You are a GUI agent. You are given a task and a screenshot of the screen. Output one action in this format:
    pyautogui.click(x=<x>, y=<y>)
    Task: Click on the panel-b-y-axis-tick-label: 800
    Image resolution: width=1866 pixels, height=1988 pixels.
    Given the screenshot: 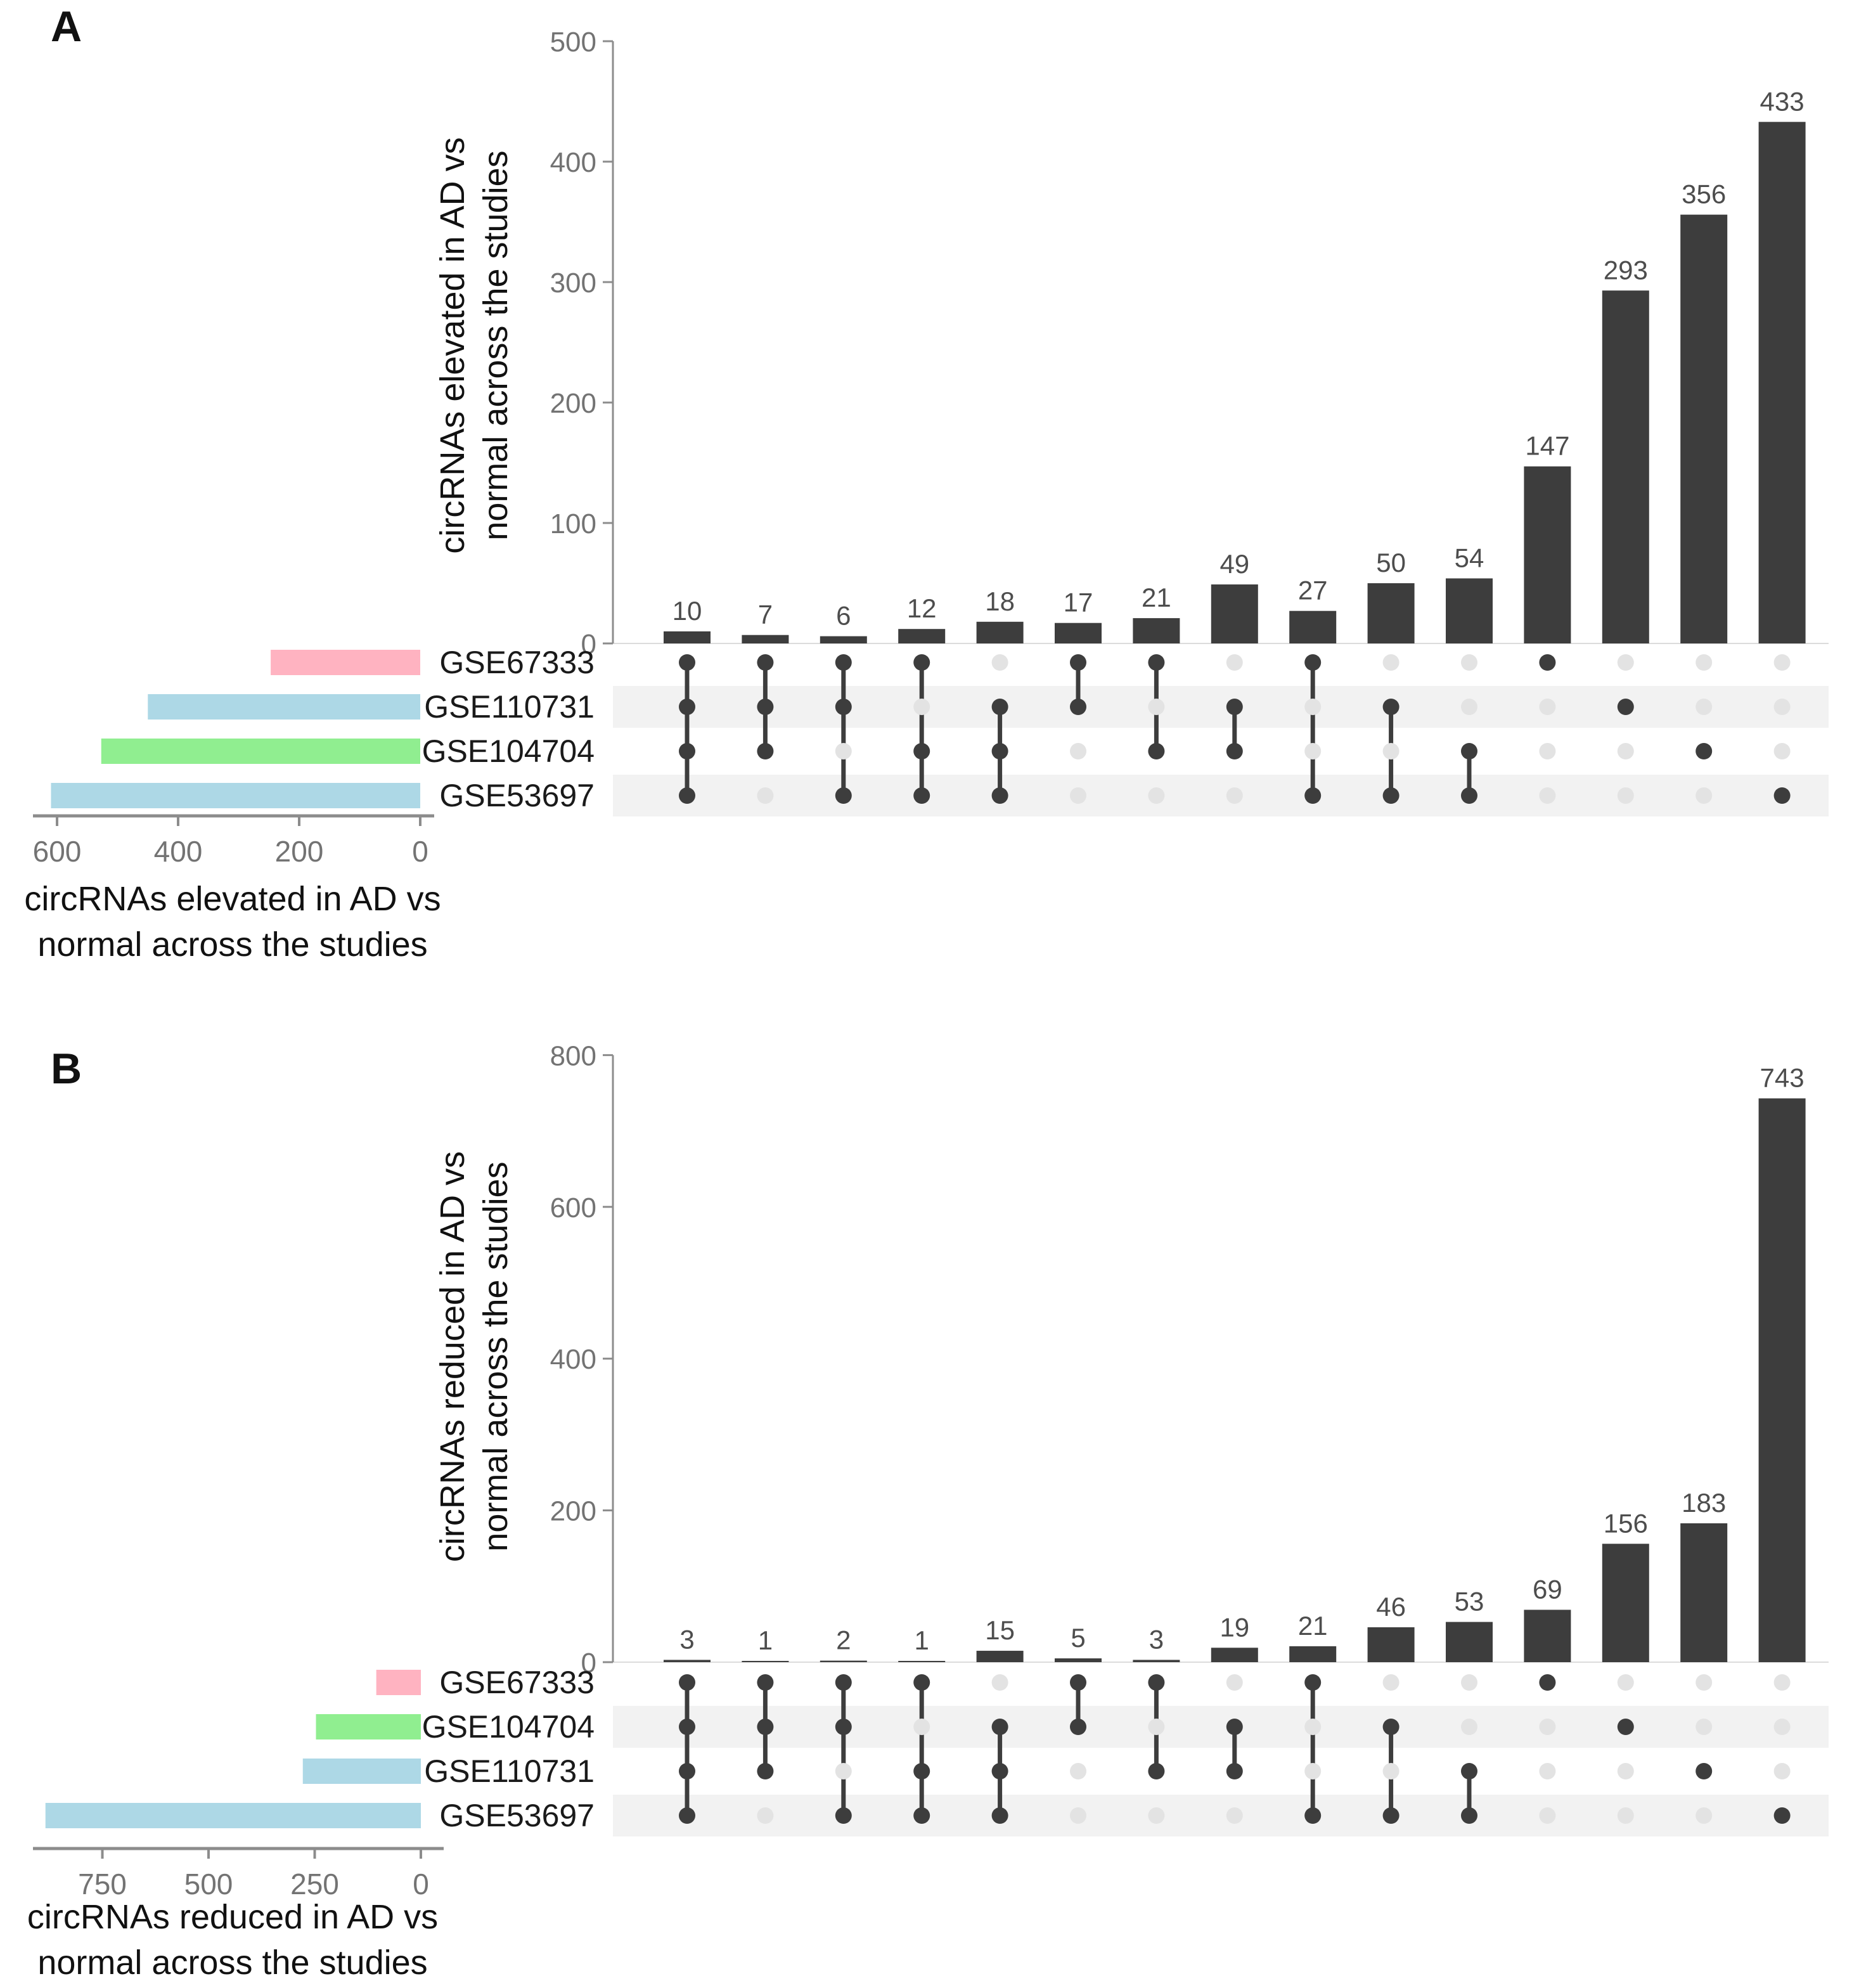 What is the action you would take?
    pyautogui.click(x=573, y=1055)
    